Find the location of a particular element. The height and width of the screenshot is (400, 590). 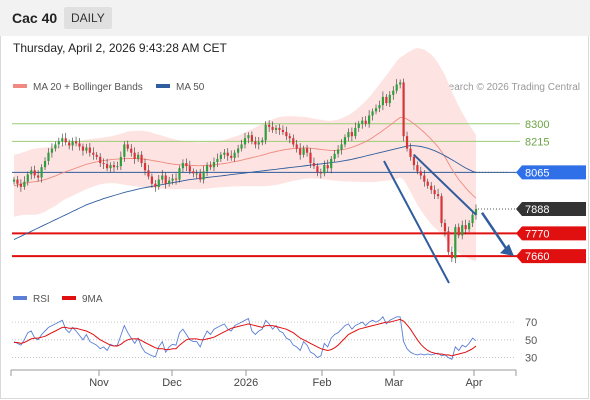

x-axis-label: Feb is located at coordinates (322, 383).